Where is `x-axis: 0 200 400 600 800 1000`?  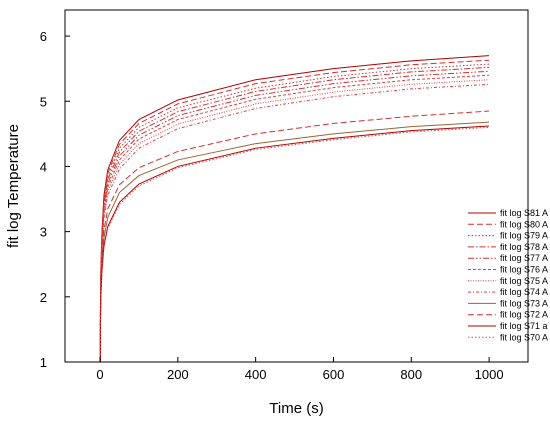
x-axis: 0 200 400 600 800 1000 is located at coordinates (300, 369).